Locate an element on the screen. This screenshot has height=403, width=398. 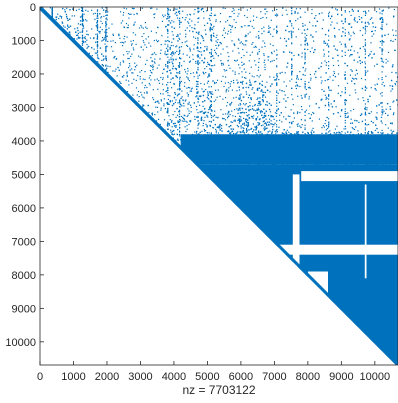
y-tick-label: 10000 is located at coordinates (20, 343).